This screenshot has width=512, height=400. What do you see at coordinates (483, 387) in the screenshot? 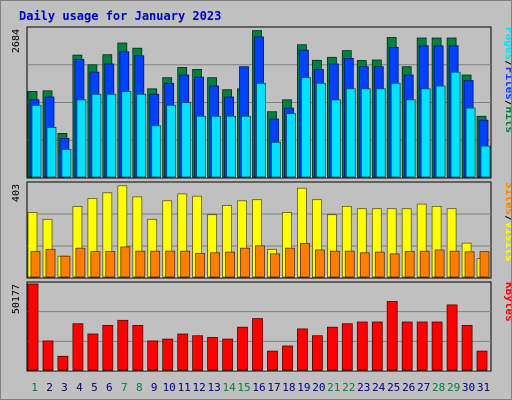
I see `day-label-31: 31` at bounding box center [483, 387].